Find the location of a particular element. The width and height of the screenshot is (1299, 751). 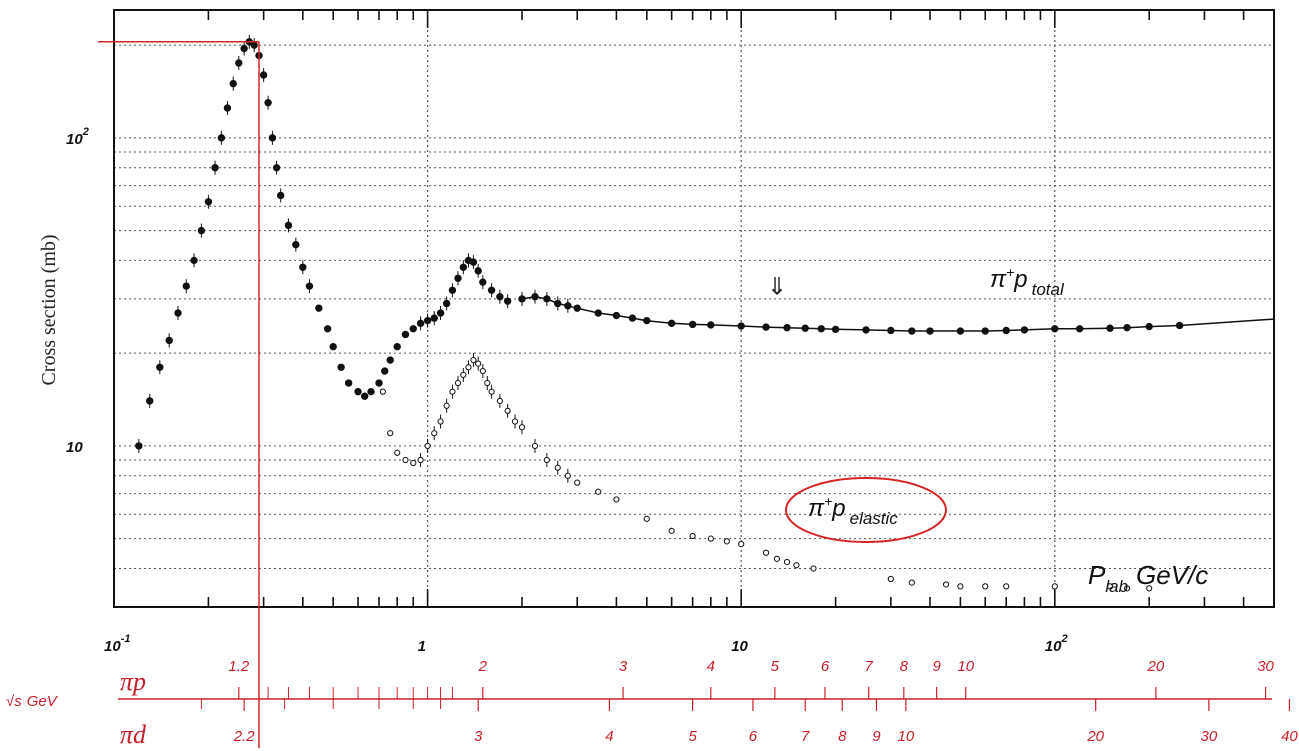

pi-d-tick-label: 9 is located at coordinates (876, 736).